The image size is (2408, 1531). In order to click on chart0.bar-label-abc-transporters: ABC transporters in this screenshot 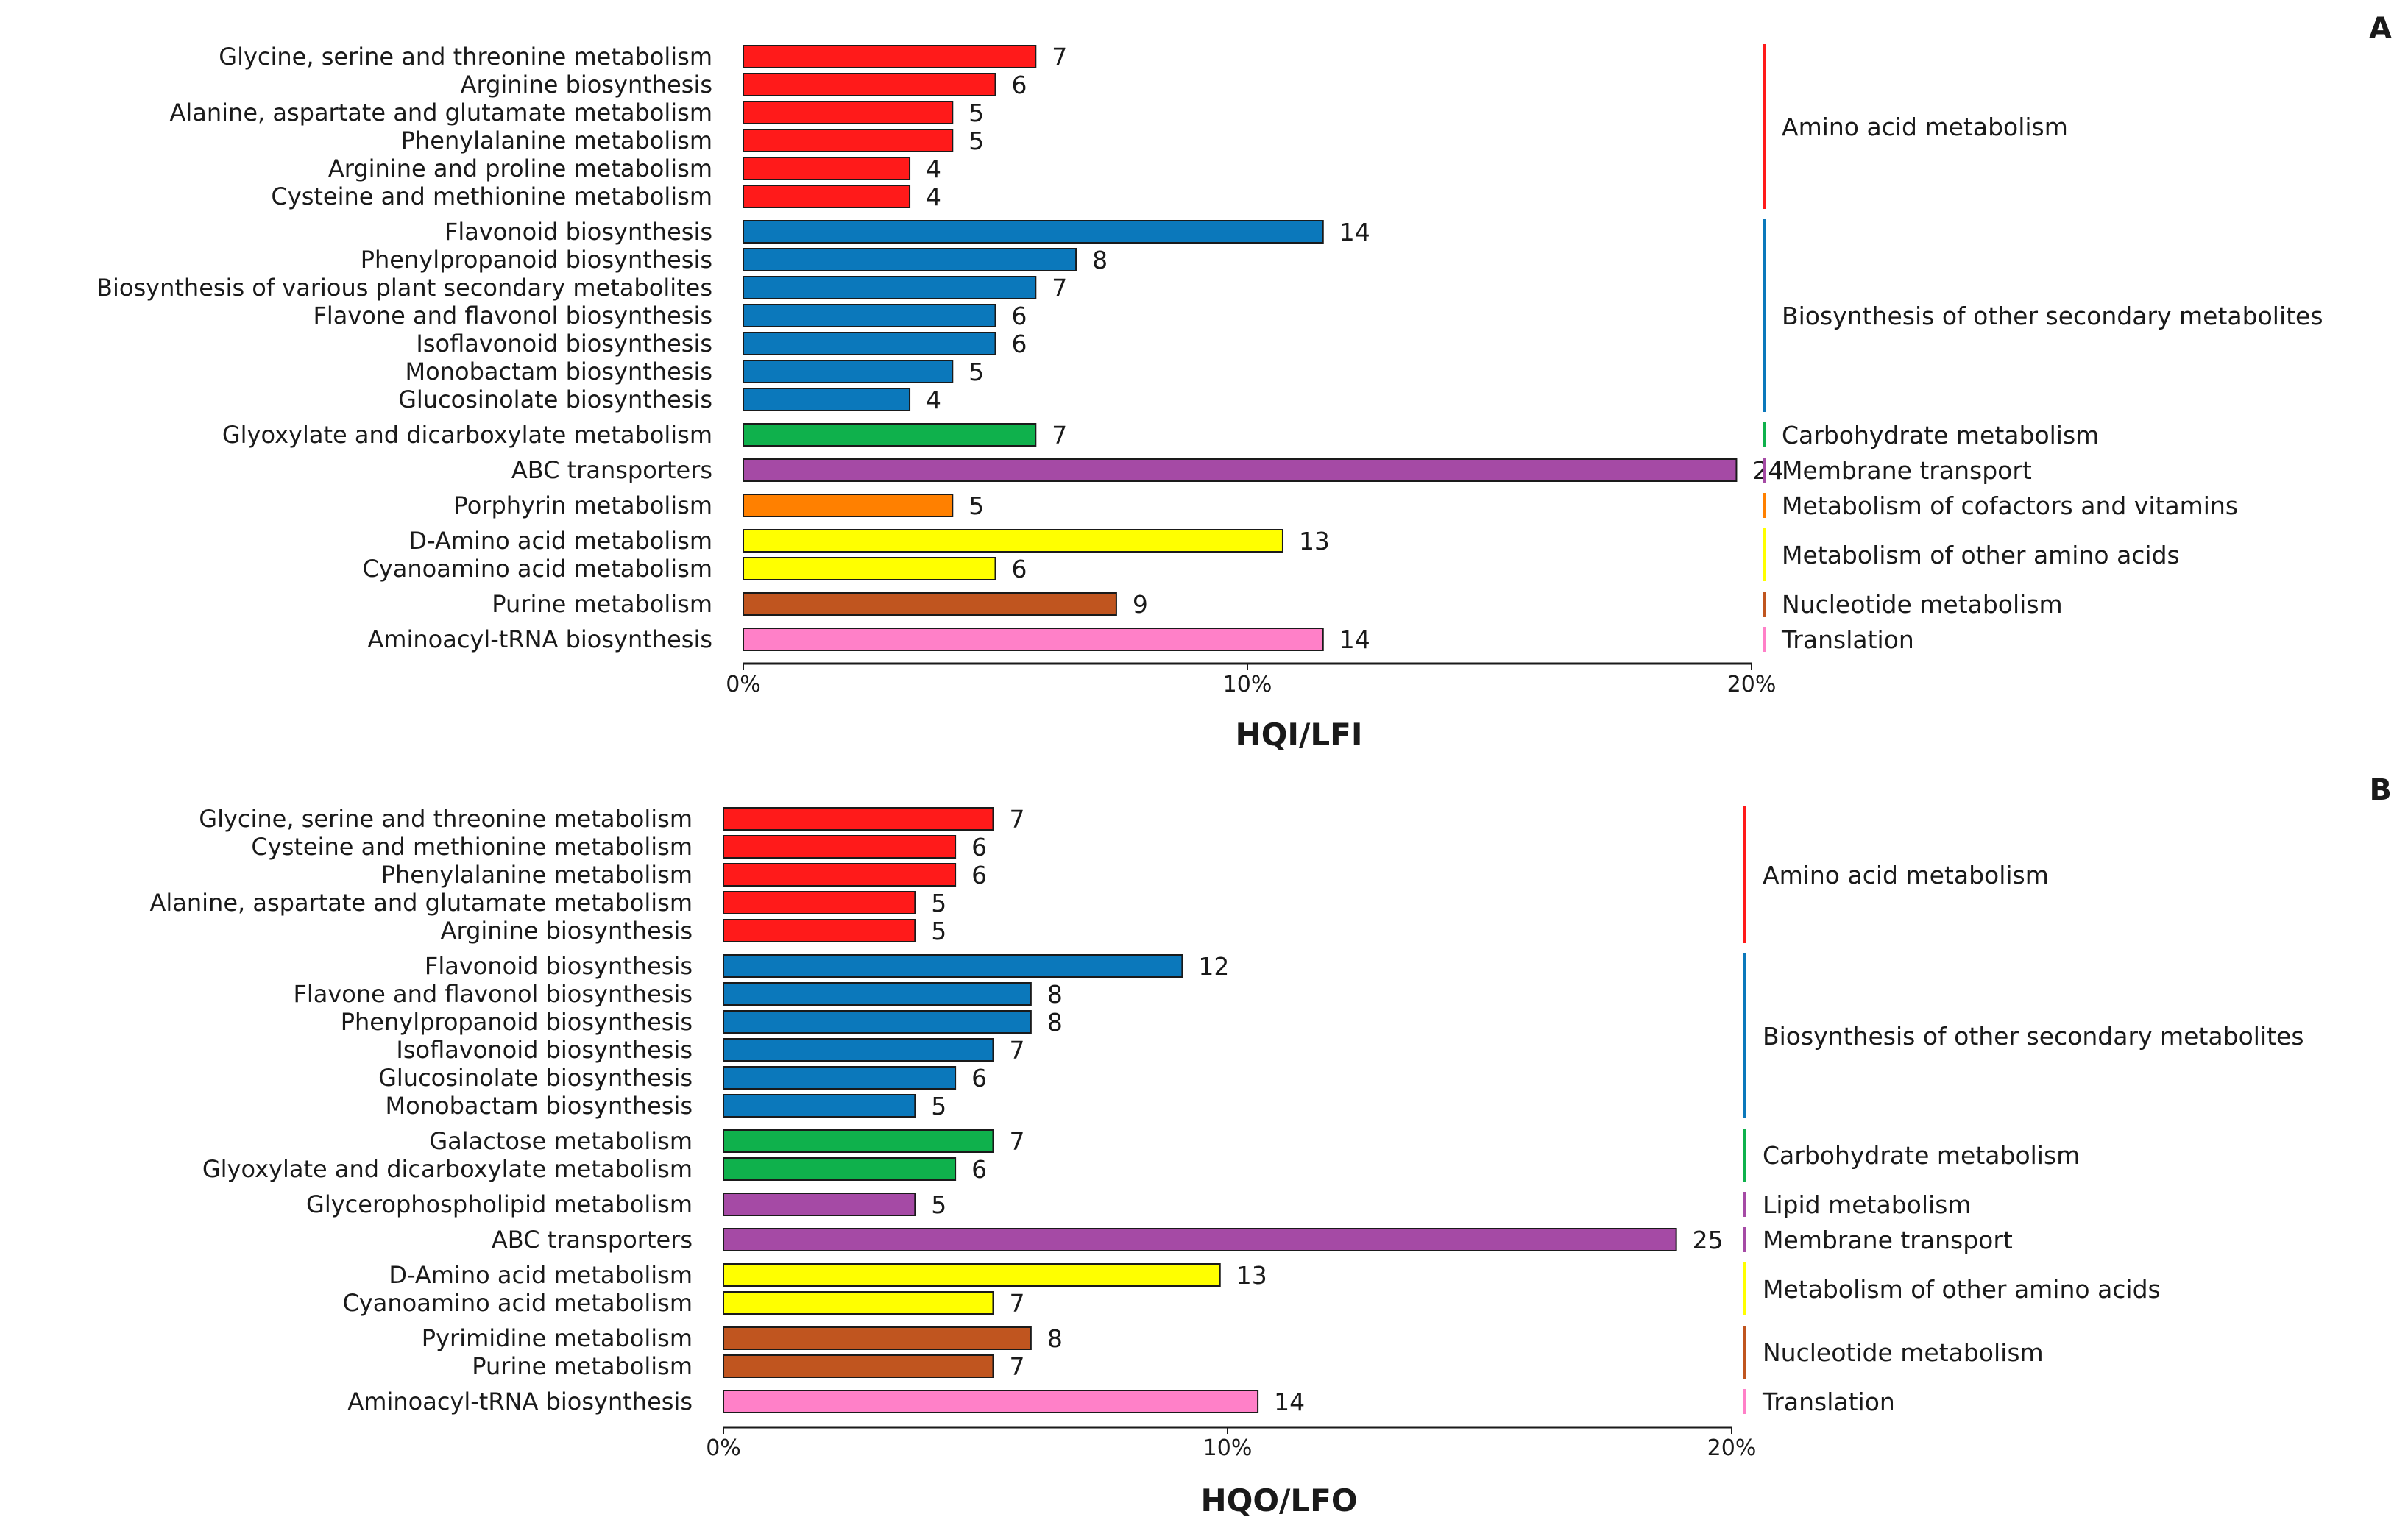, I will do `click(611, 470)`.